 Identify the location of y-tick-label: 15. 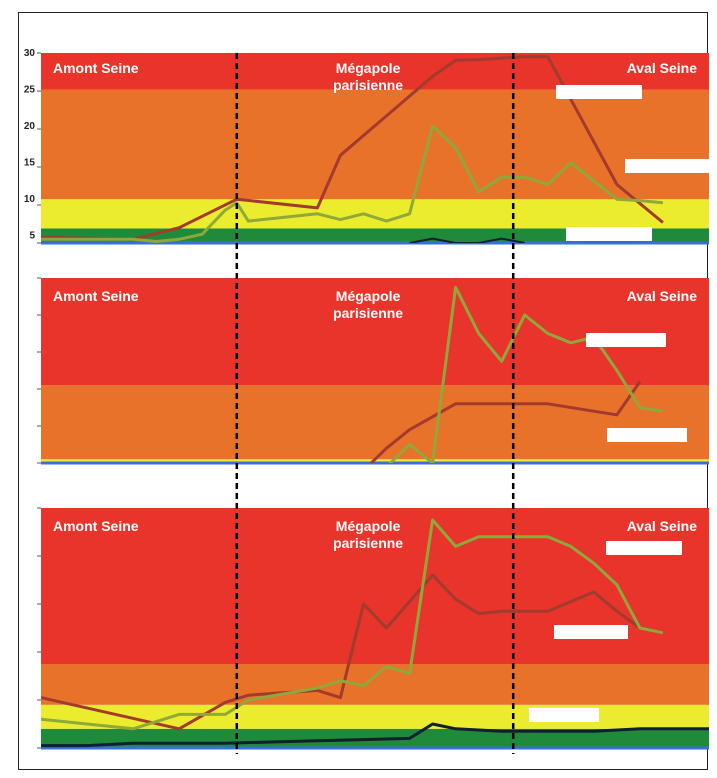
(30, 163).